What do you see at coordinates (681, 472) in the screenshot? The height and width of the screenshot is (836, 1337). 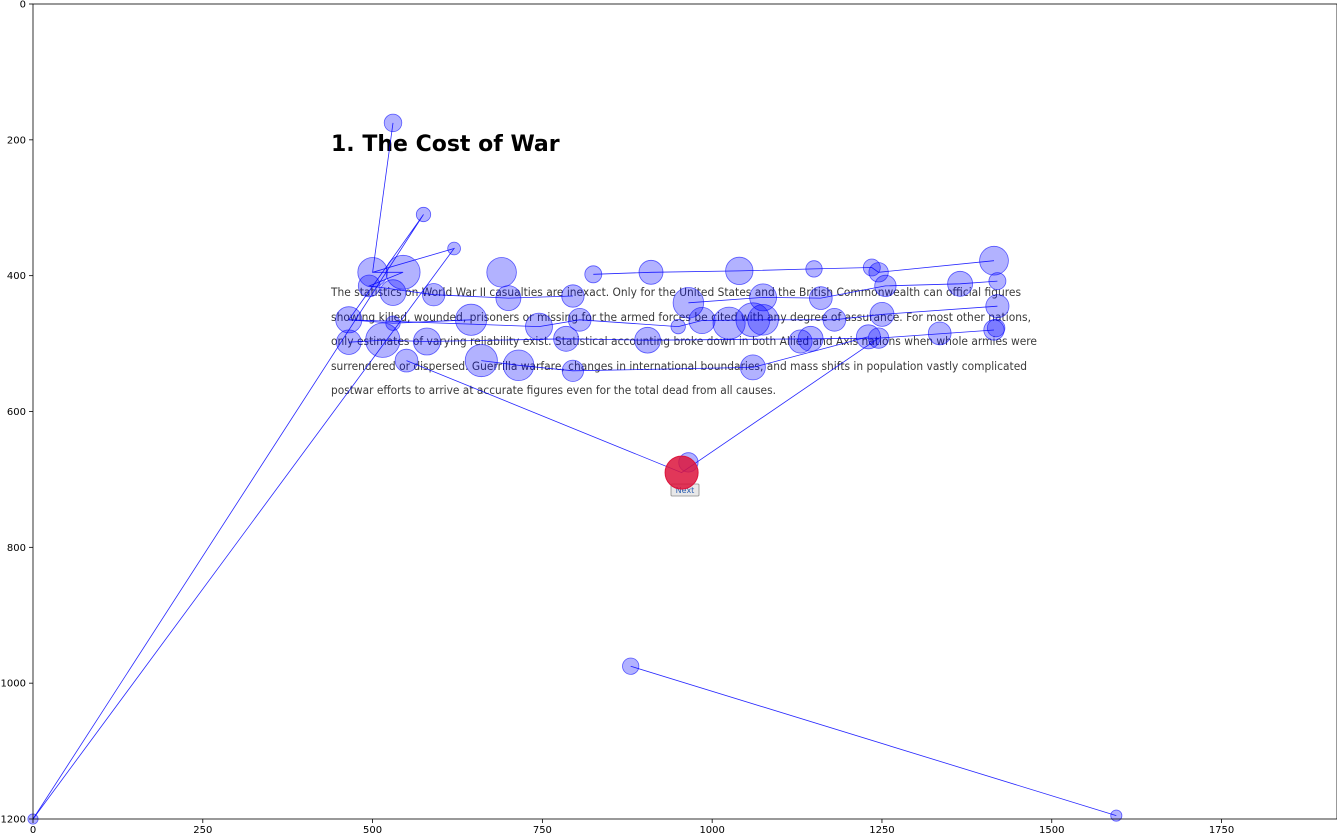 I see `current-fixation-point` at bounding box center [681, 472].